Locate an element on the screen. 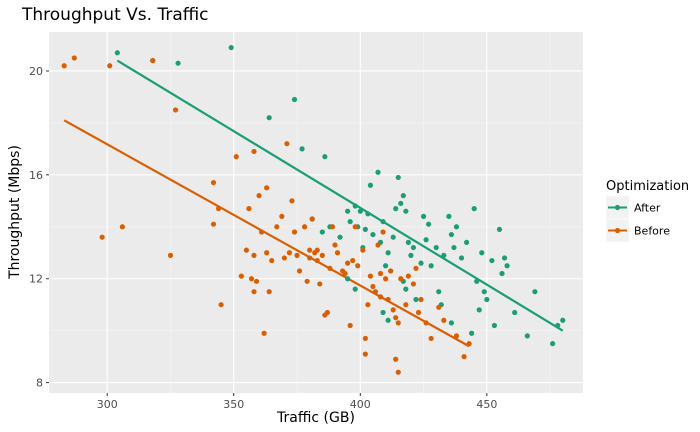 The image size is (700, 432). y-axis-ticks: 8 12 16 20 is located at coordinates (39, 227).